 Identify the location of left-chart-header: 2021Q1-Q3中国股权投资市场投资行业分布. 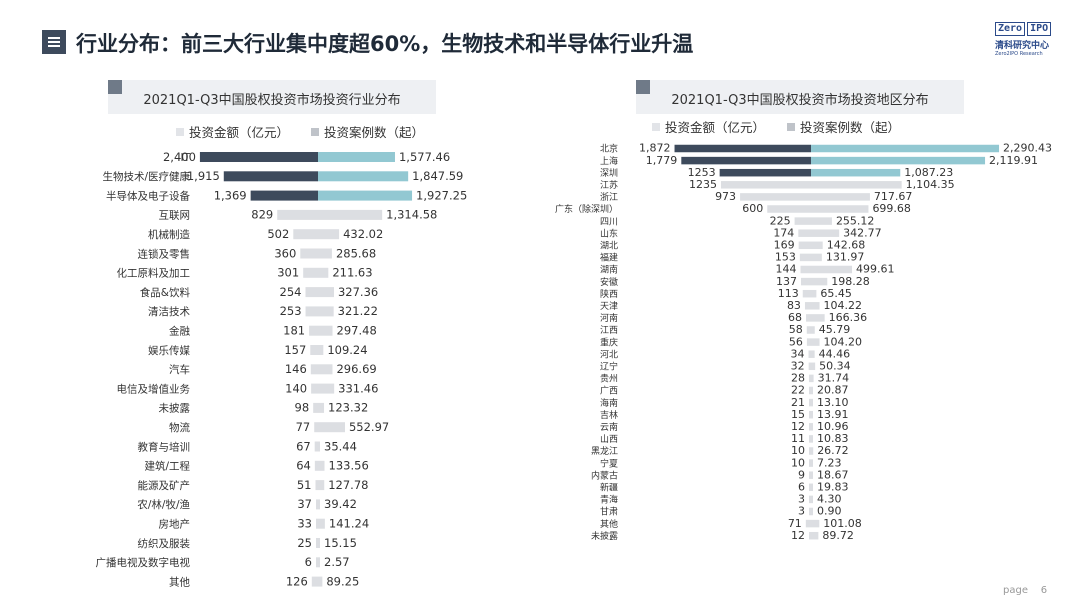
(272, 97).